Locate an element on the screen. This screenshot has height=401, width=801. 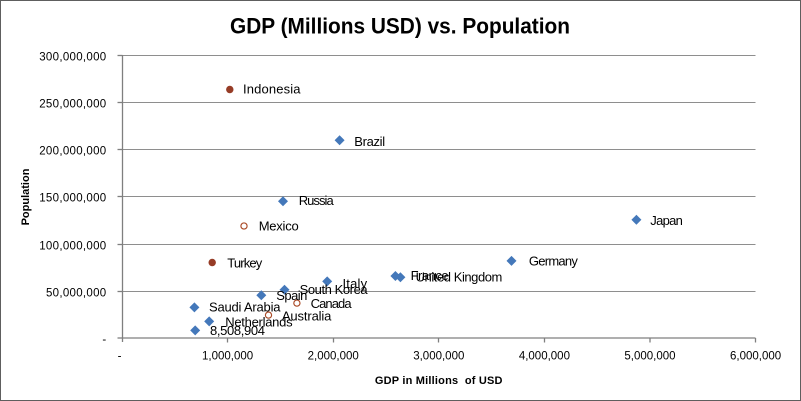
svg-text: France is located at coordinates (430, 275).